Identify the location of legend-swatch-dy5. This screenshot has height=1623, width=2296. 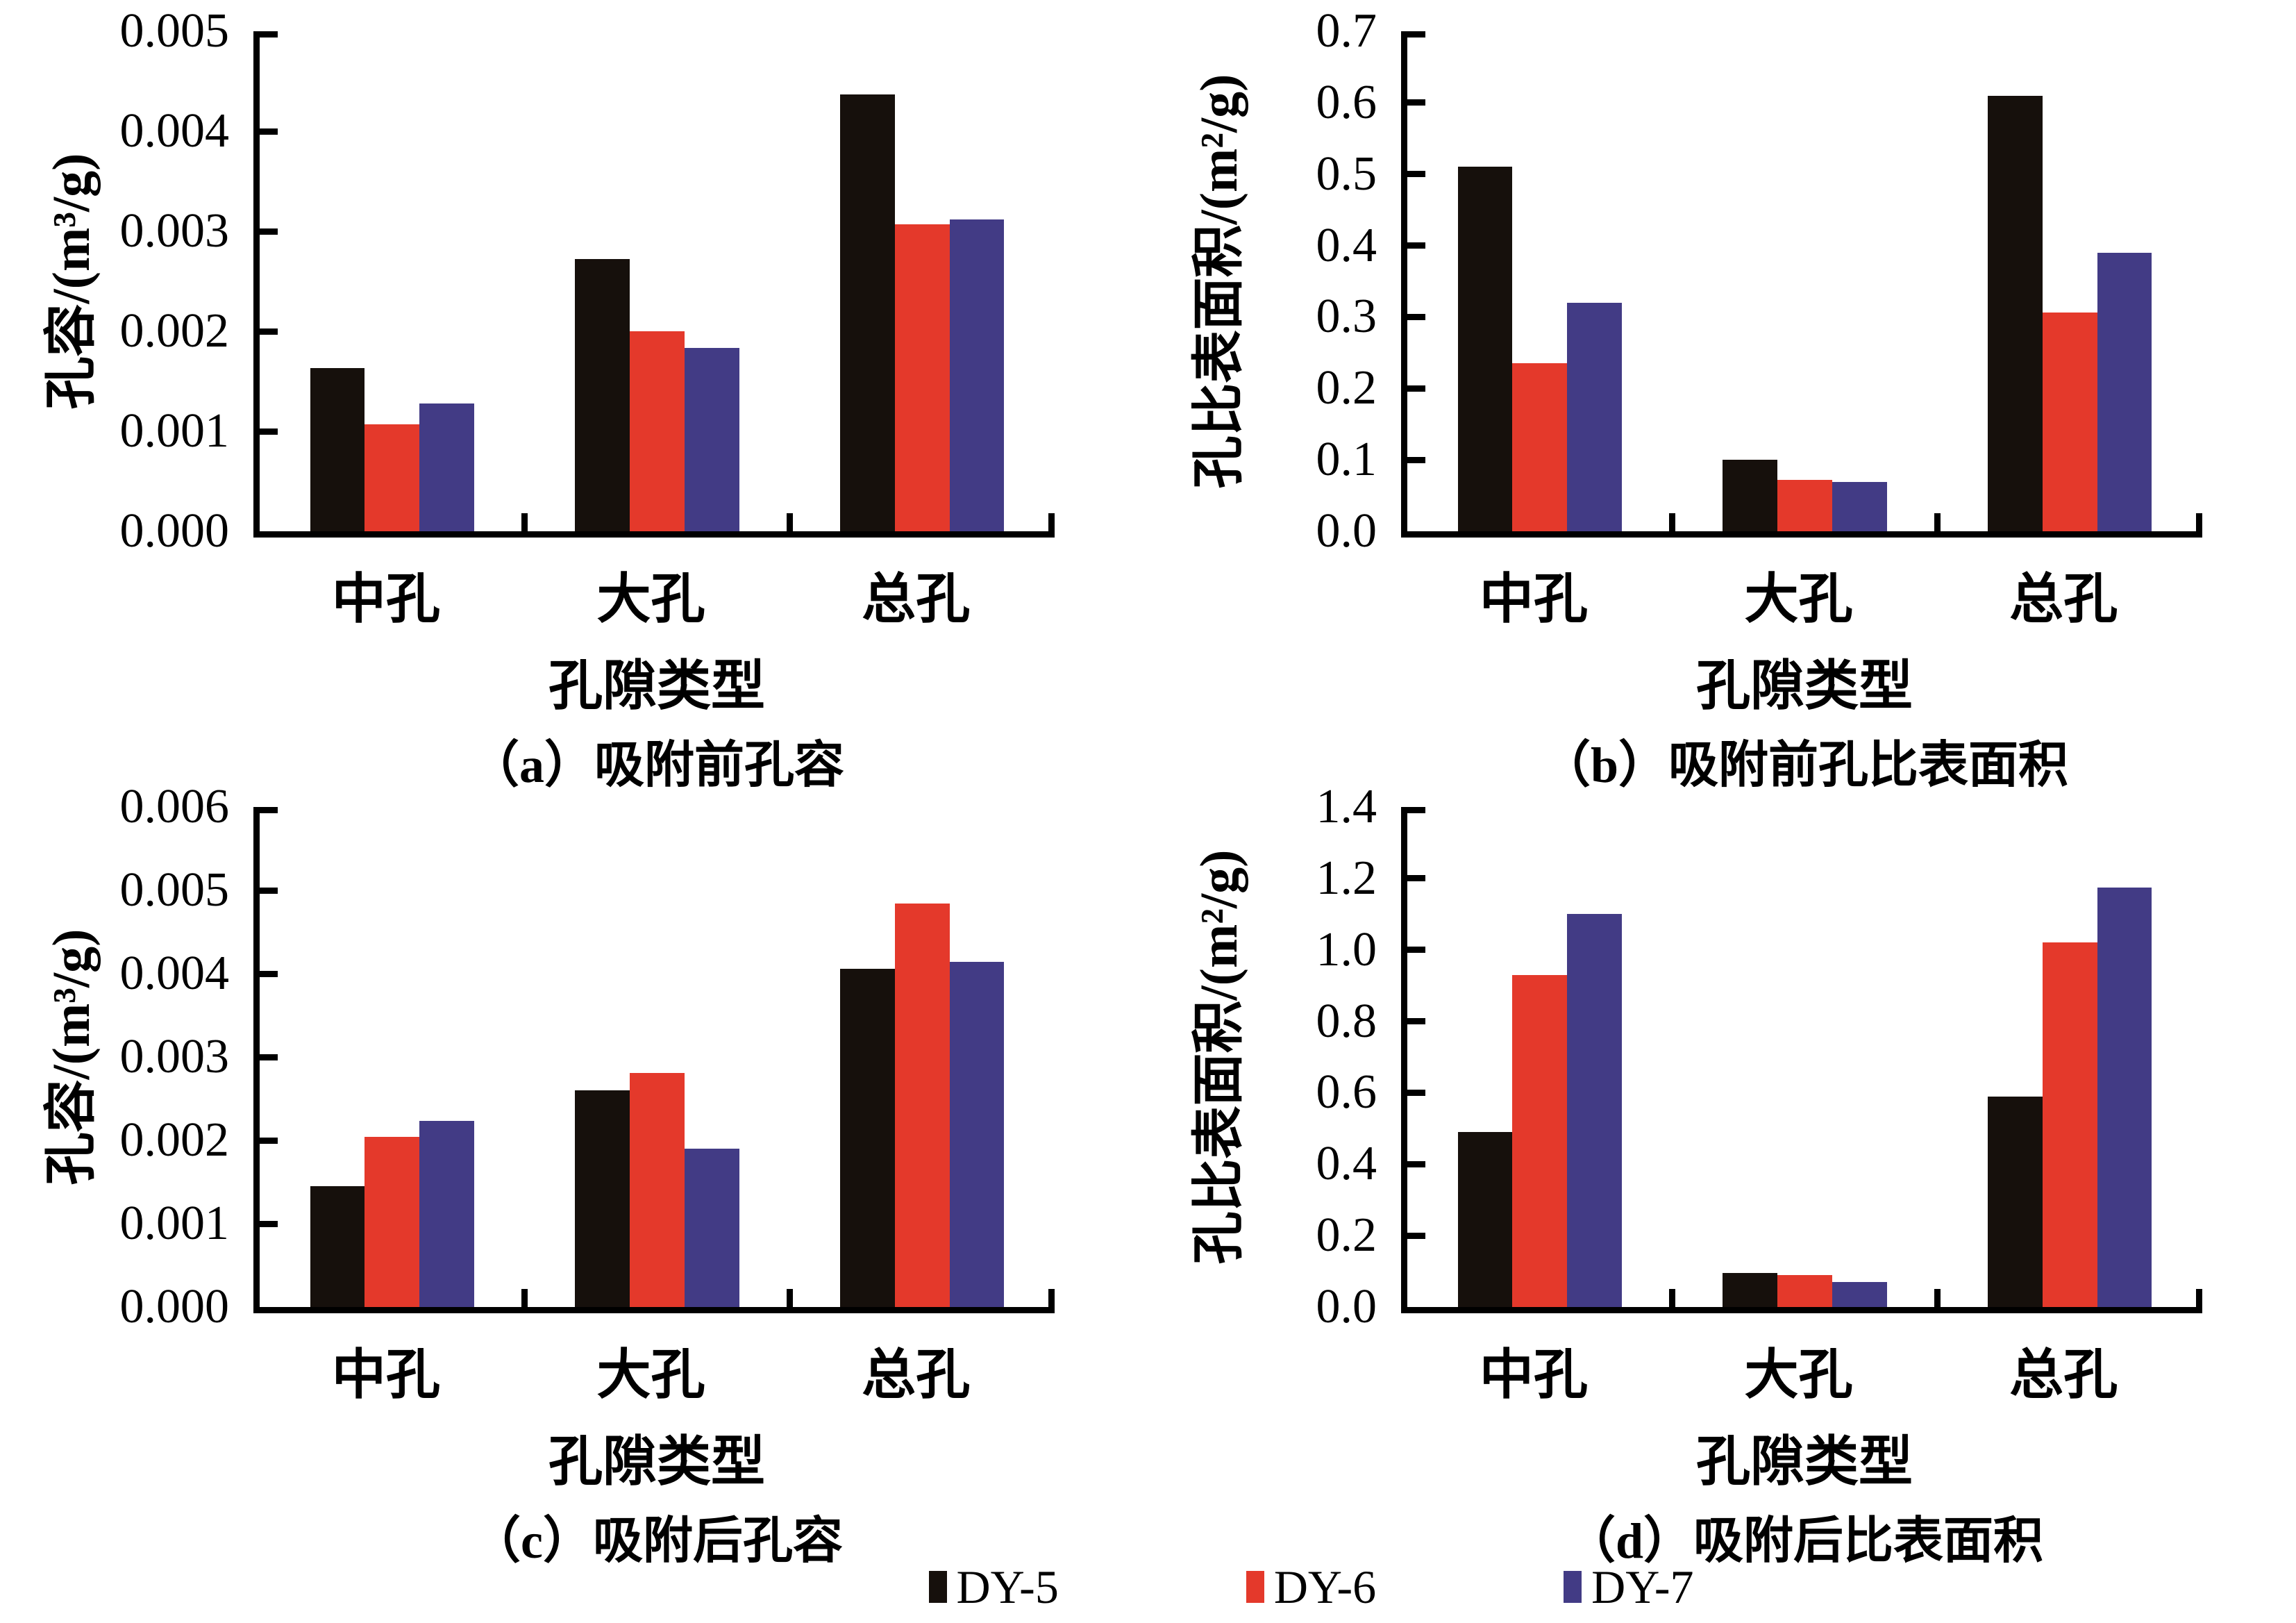
(937, 1586).